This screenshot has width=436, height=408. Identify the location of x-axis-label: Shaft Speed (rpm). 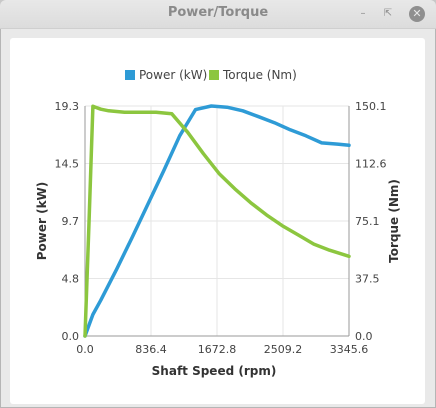
(214, 371).